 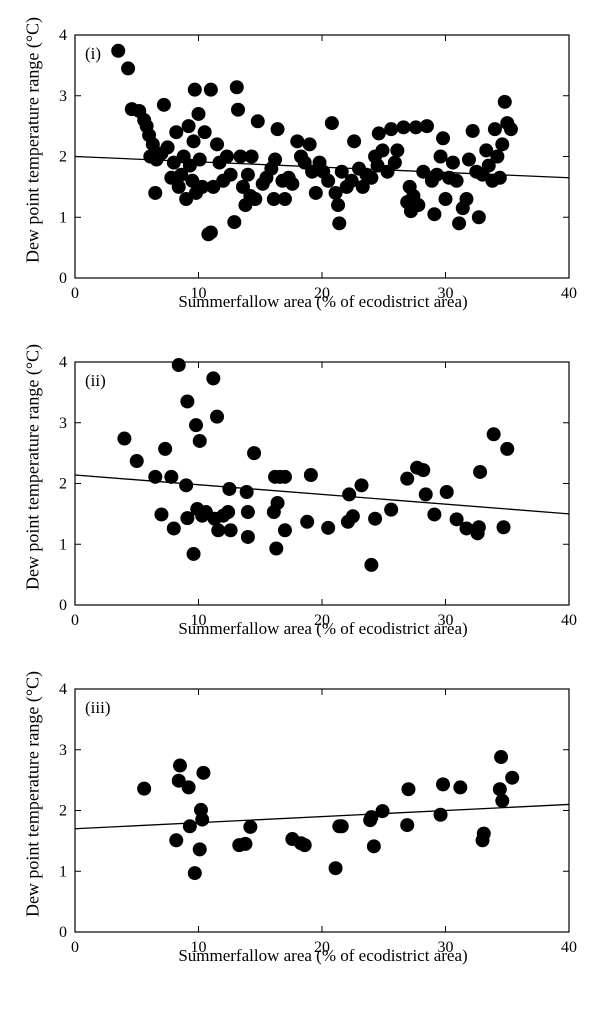 I want to click on y-tick-label: 2, so click(x=63, y=811).